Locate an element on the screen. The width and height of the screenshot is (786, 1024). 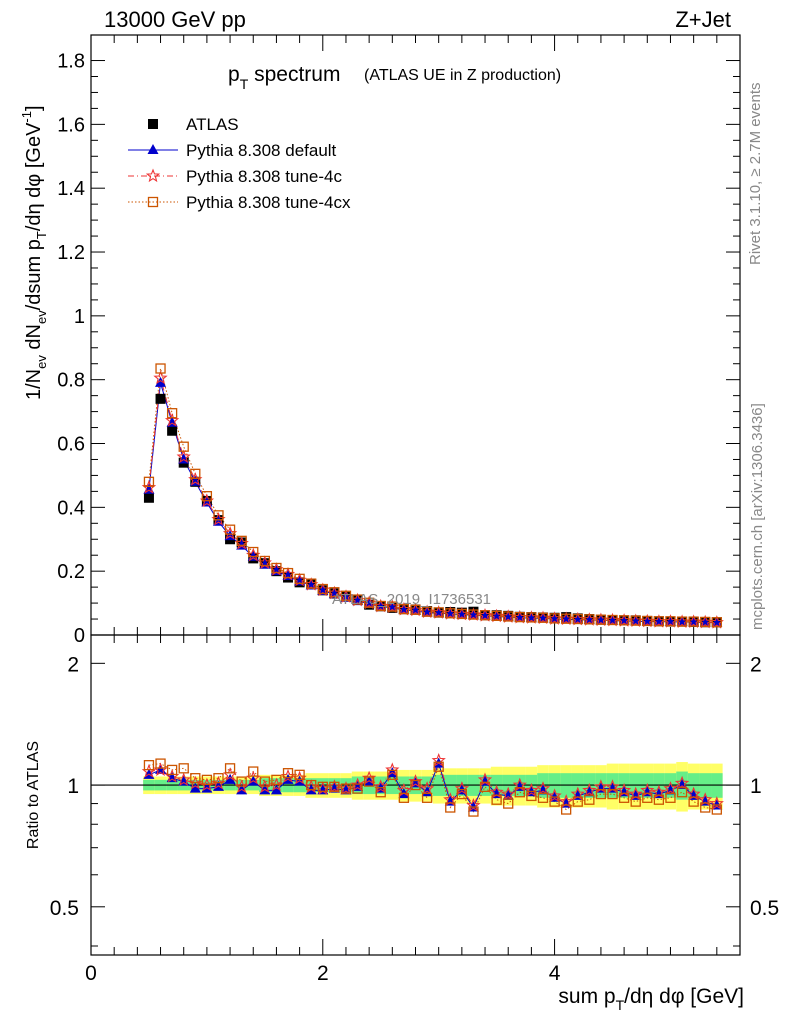
legend-label: Pythia 8.308 tune-4c is located at coordinates (264, 176).